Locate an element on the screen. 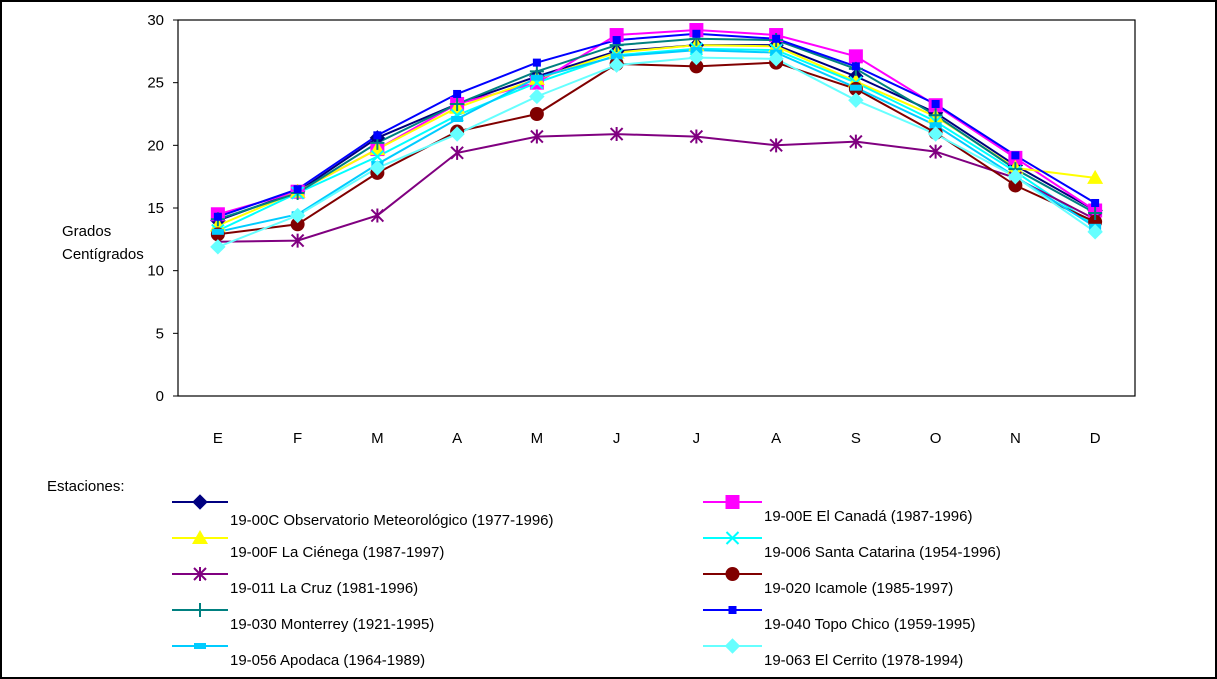  legend-label: 19-040 Topo Chico (1959-1995) is located at coordinates (870, 624).